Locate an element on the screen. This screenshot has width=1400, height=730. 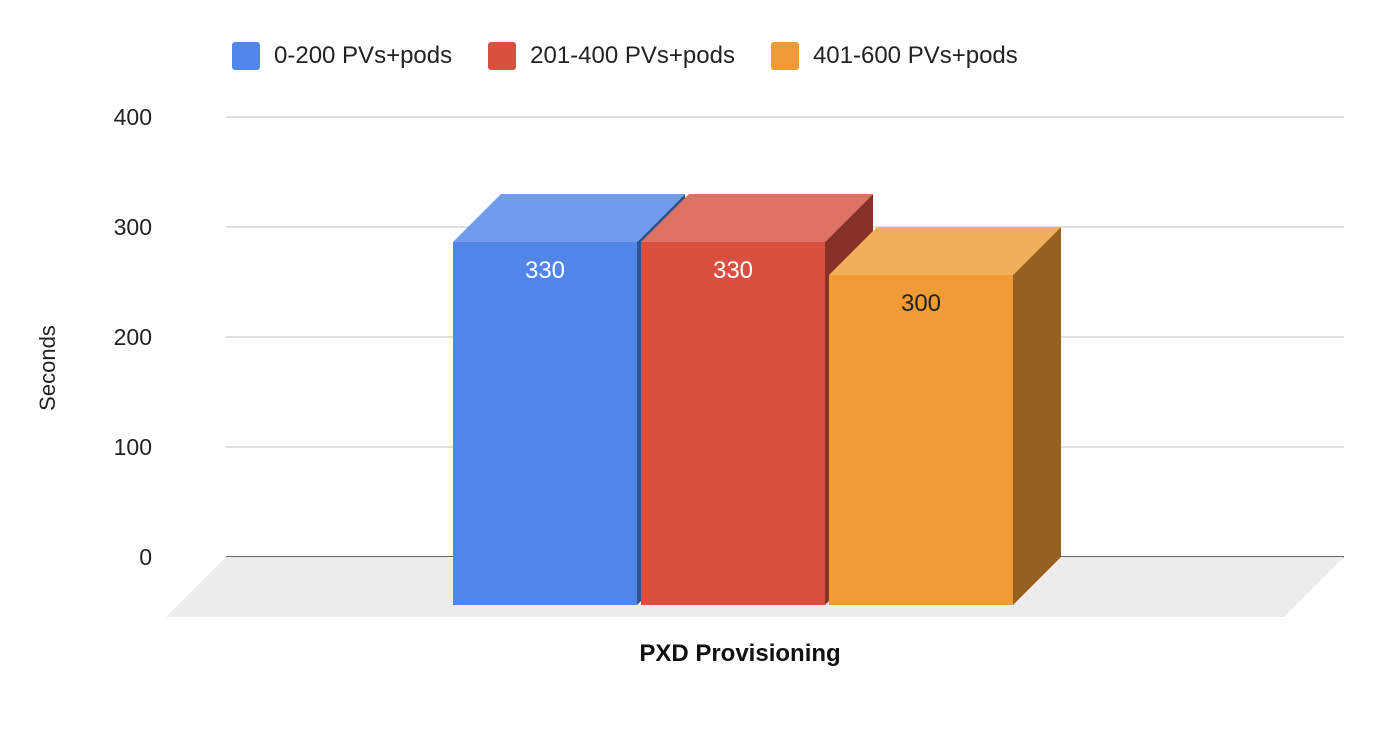
y-tick-label: 100 is located at coordinates (133, 447).